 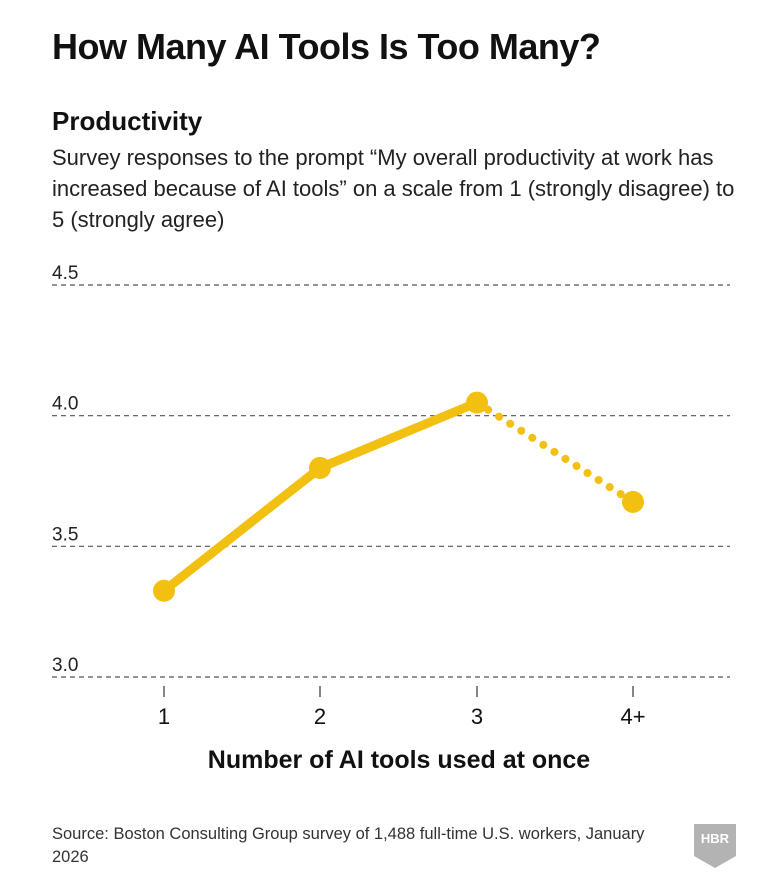 I want to click on y-tick-label: 4.0, so click(x=65, y=404).